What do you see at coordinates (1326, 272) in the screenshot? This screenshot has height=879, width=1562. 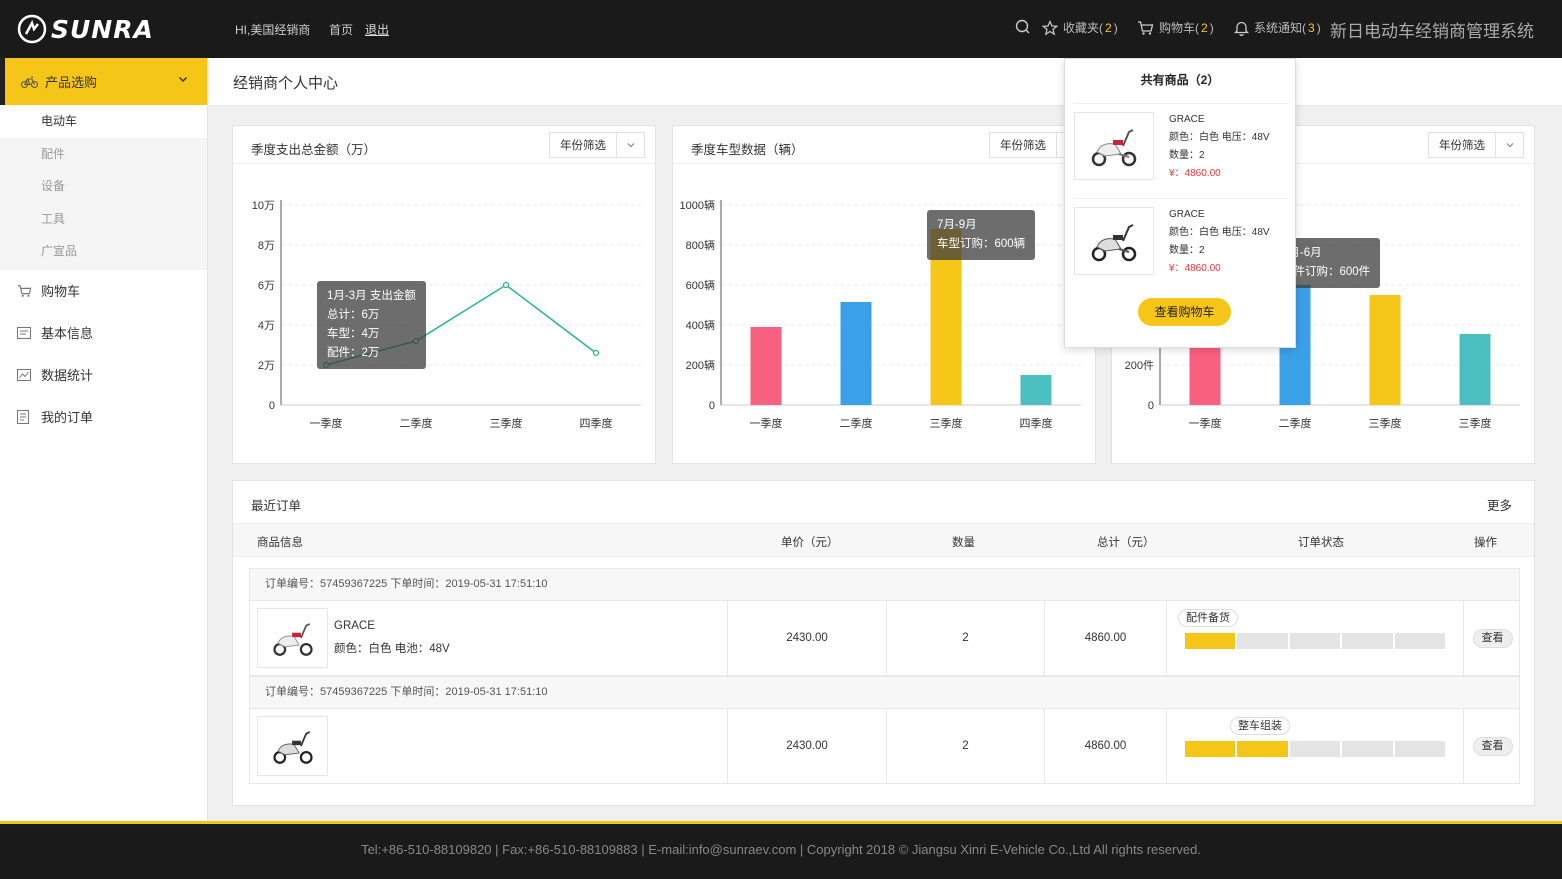 I see `tooltip-line: 配件订购：600件` at bounding box center [1326, 272].